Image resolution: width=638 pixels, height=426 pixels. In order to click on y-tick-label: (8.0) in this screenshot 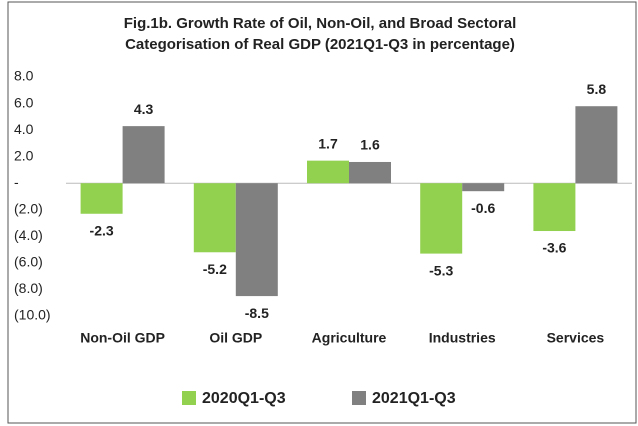, I will do `click(28, 288)`.